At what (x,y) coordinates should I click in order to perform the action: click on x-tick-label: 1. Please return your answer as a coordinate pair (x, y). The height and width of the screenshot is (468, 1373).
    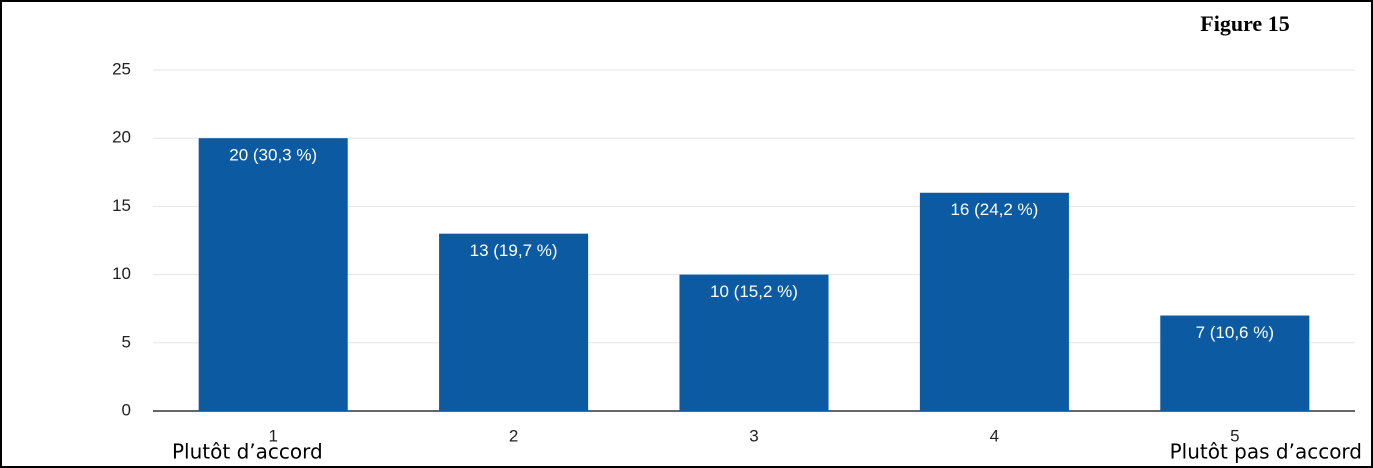
    Looking at the image, I should click on (272, 435).